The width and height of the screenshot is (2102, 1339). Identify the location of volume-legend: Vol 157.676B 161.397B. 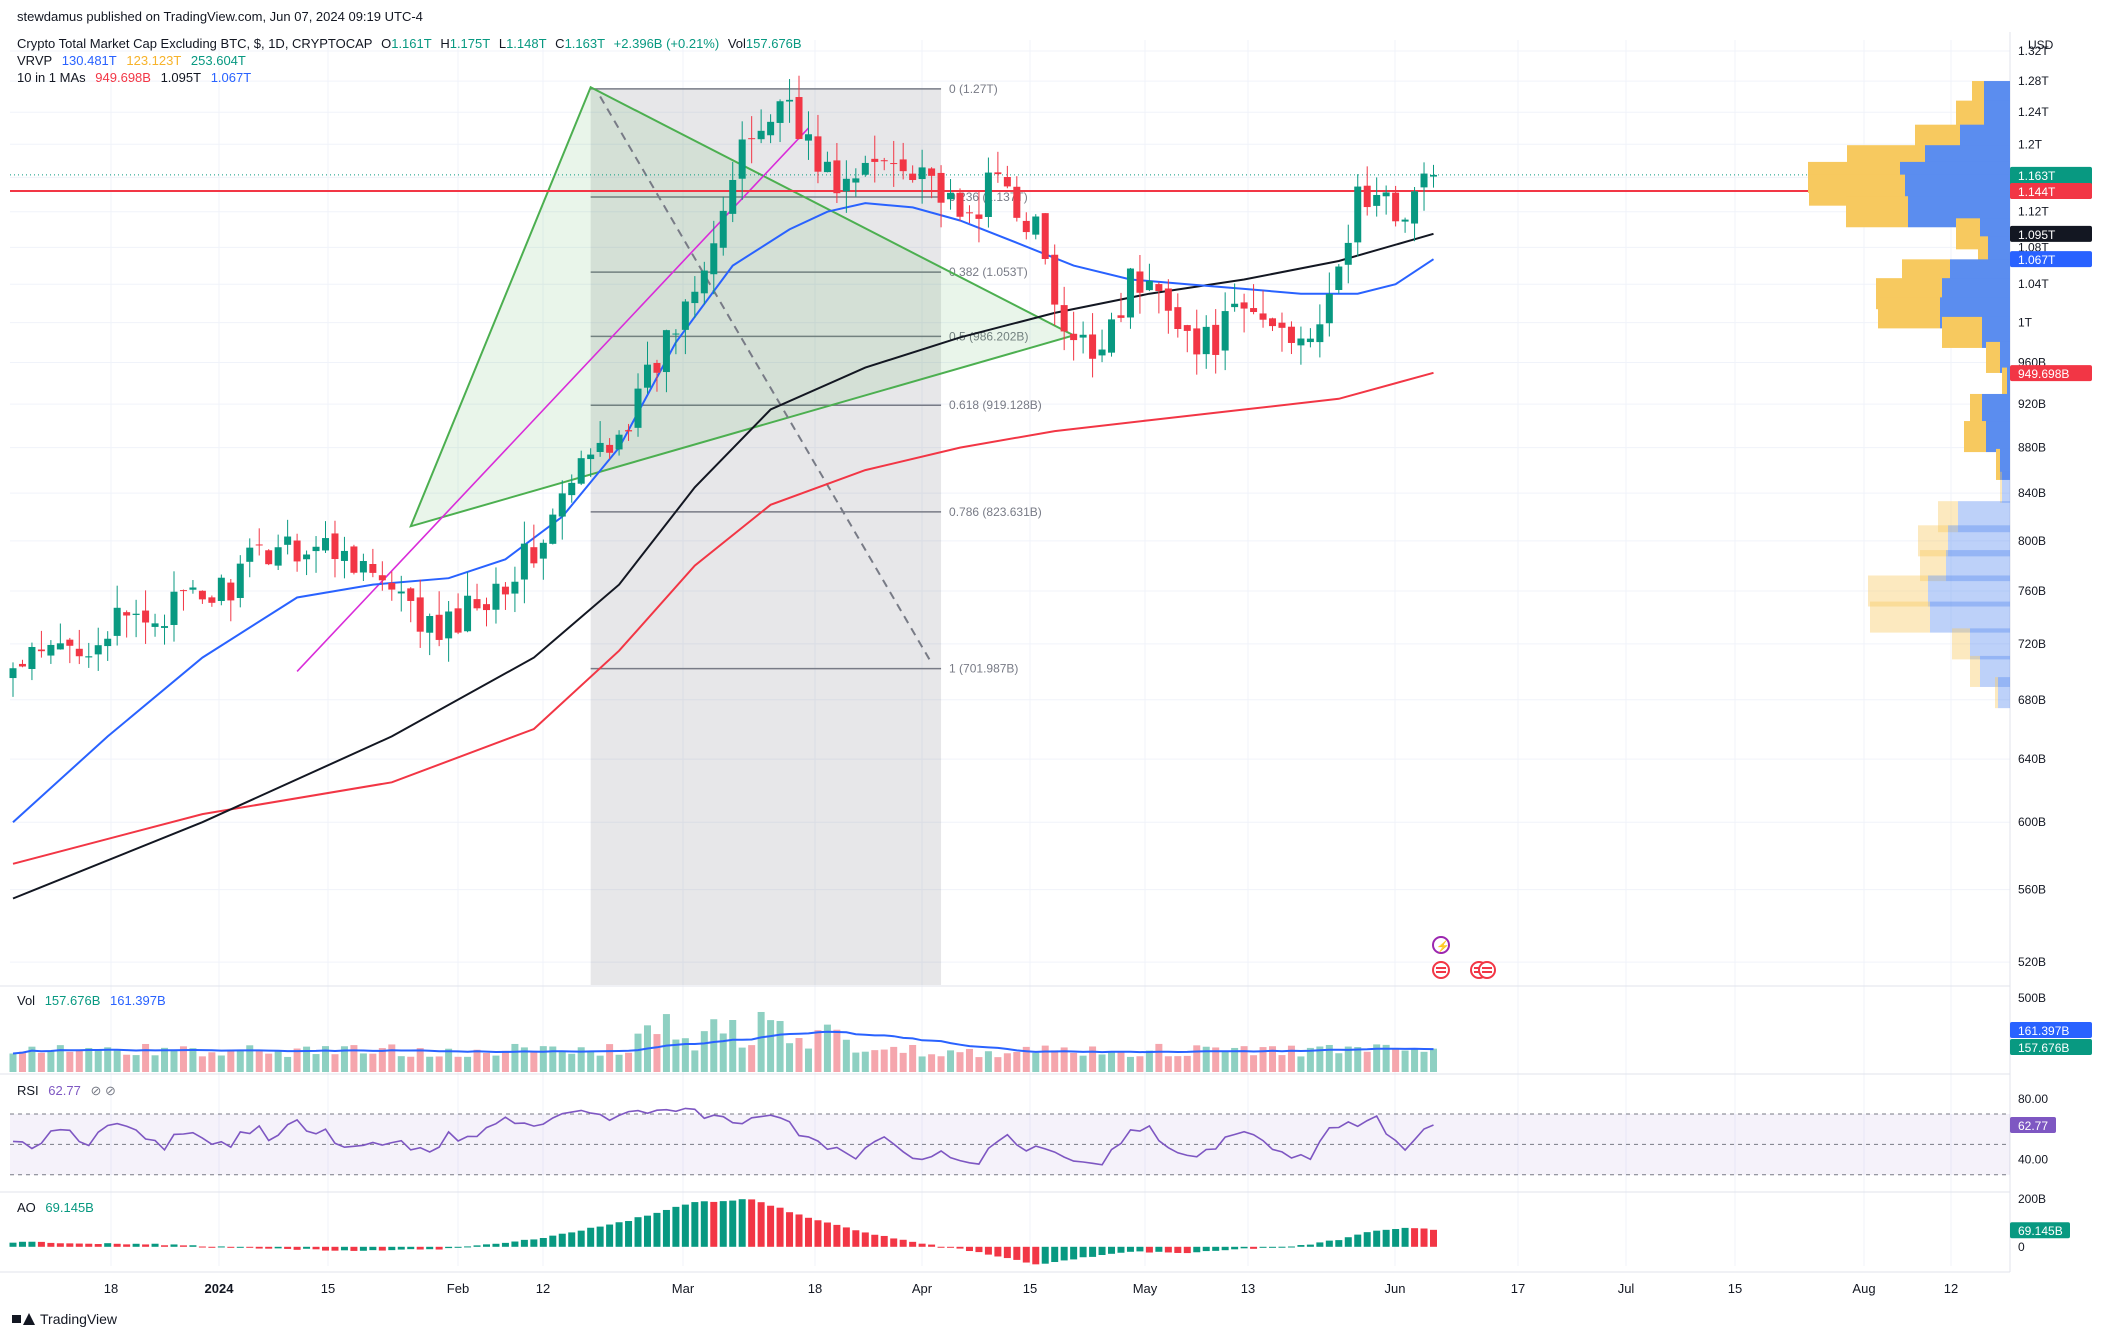
(94, 1000).